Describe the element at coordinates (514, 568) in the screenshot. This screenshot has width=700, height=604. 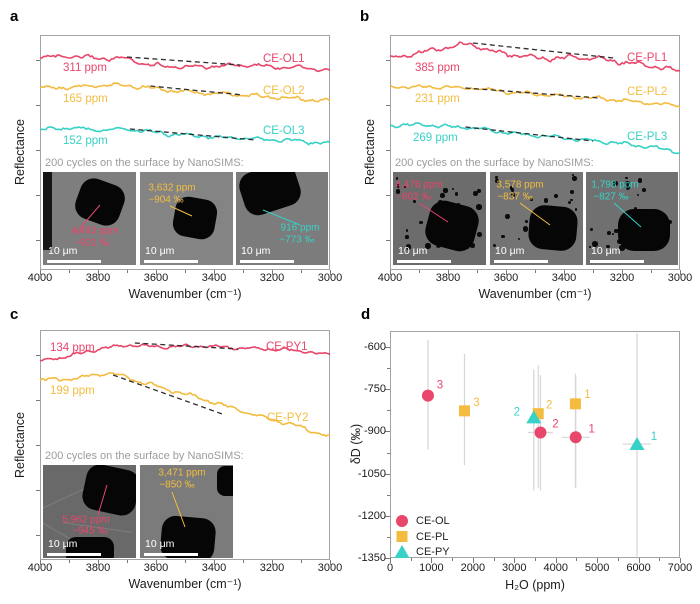
I see `axis-tick-label: 3000` at that location.